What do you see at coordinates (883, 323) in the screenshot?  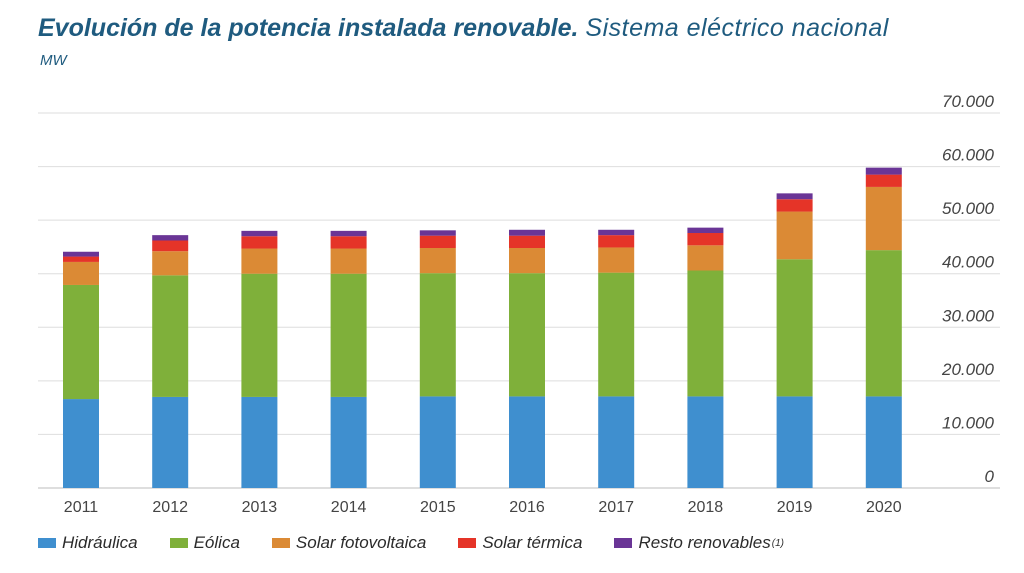 I see `bar-2020-eólica` at bounding box center [883, 323].